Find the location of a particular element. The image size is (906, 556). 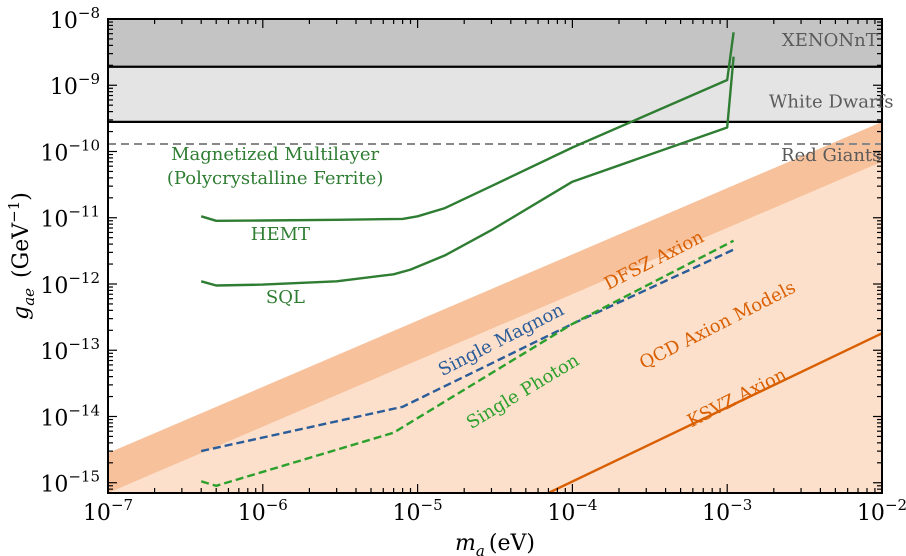

annotation-xenon: XENONnT is located at coordinates (830, 40).